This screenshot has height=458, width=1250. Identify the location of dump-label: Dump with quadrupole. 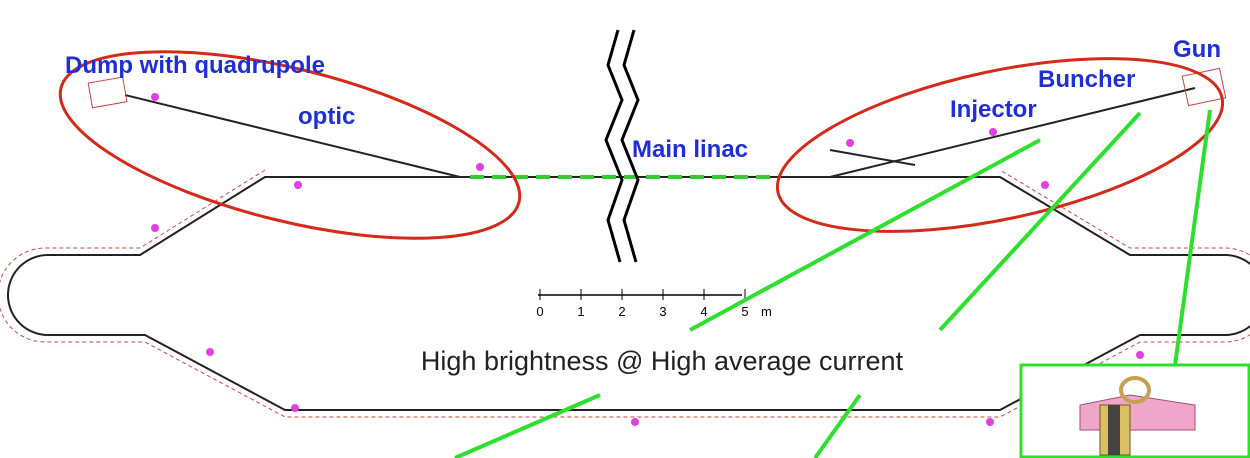
(195, 65).